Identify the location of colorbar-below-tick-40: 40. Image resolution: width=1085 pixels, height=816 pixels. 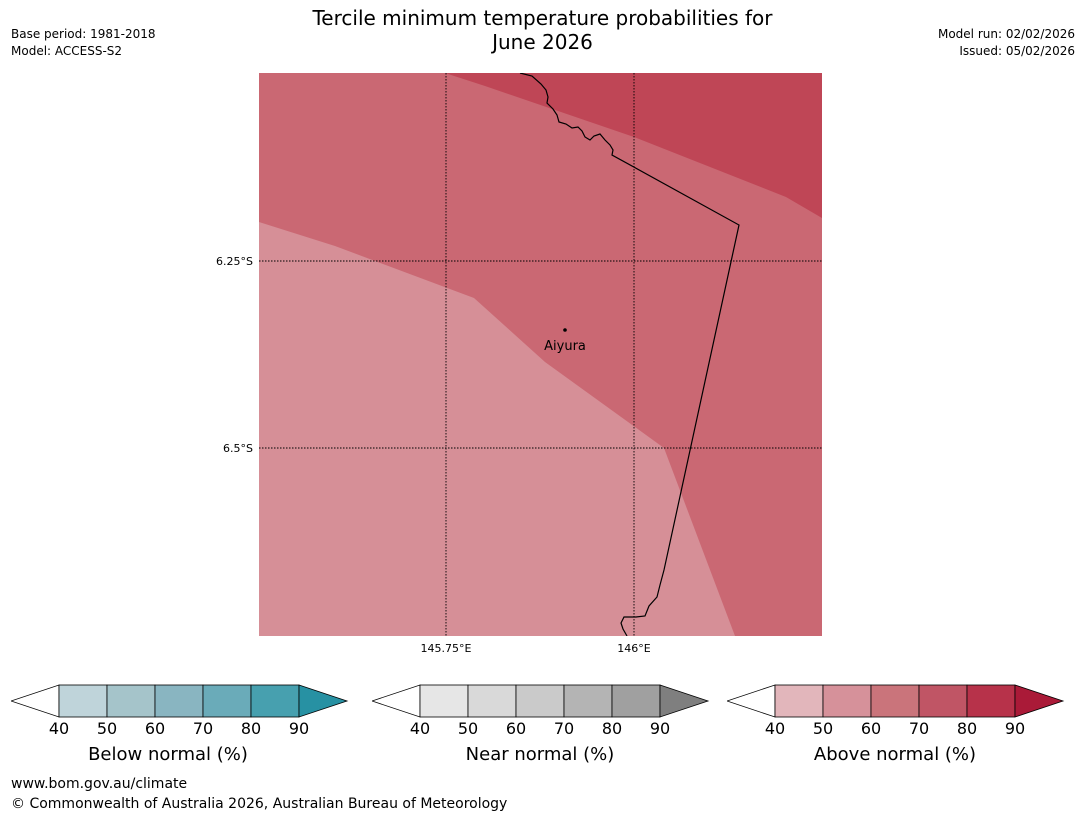
(59, 728).